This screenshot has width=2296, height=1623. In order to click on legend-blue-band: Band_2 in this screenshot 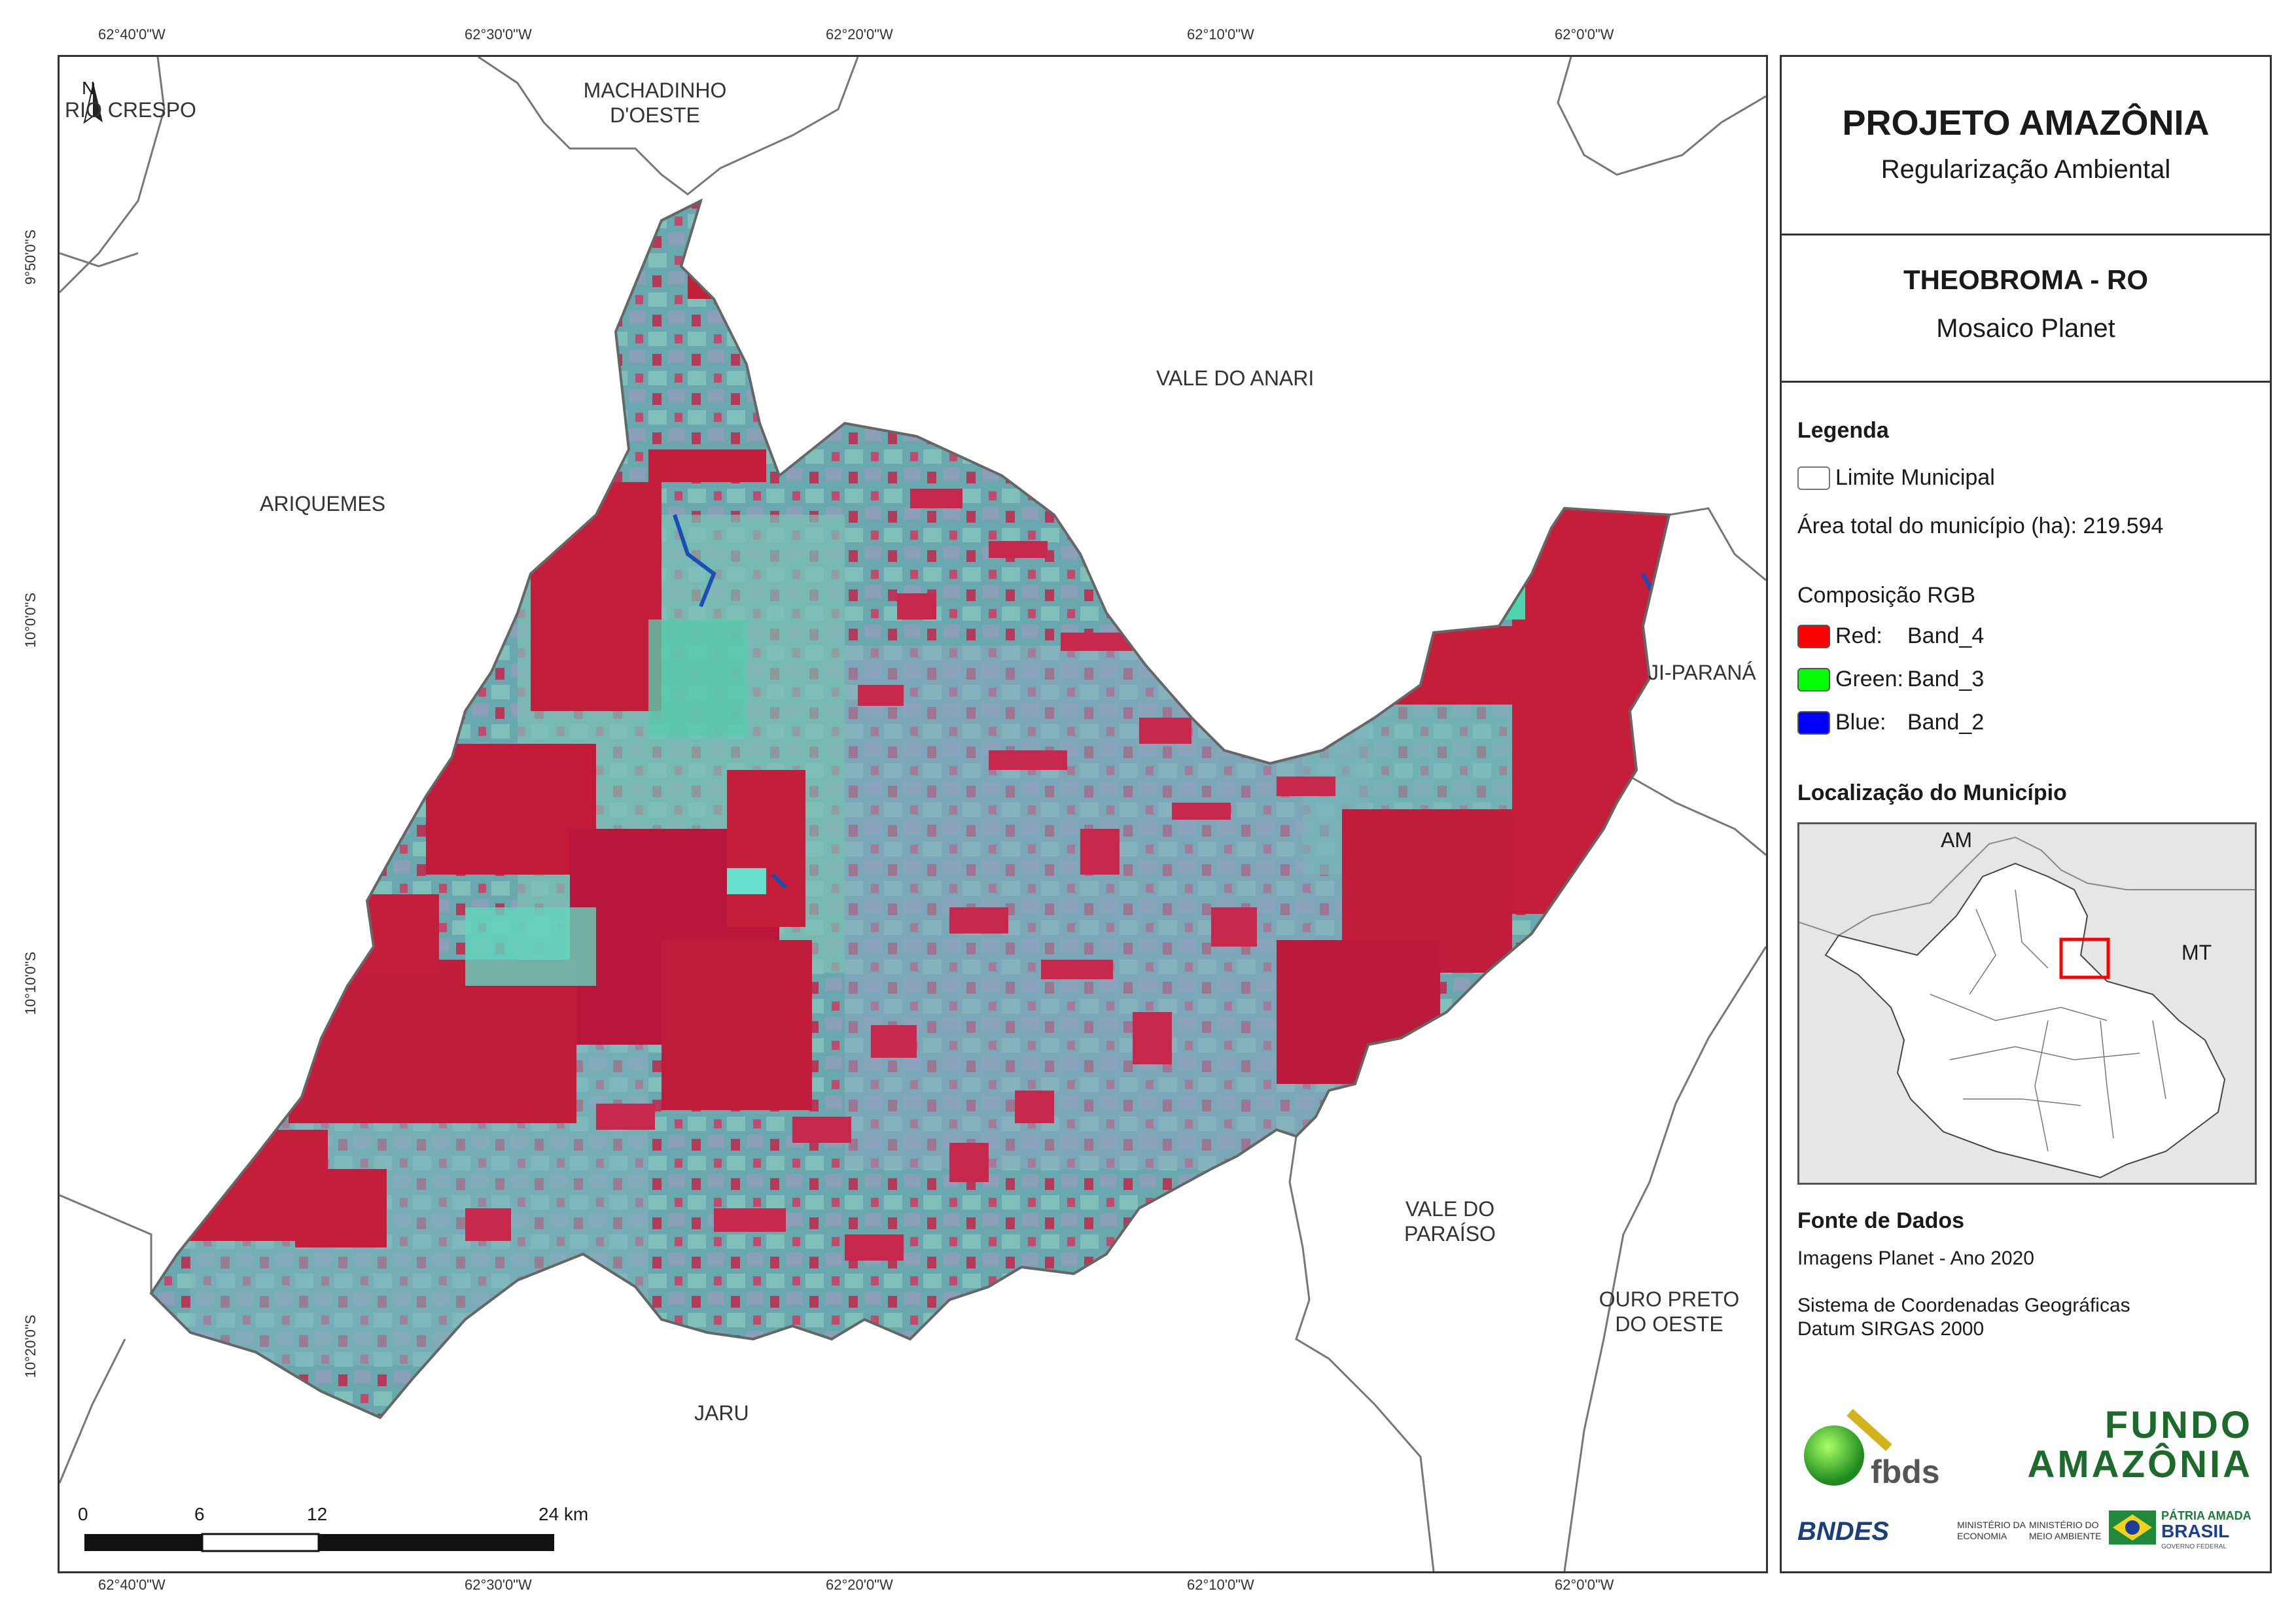, I will do `click(1946, 722)`.